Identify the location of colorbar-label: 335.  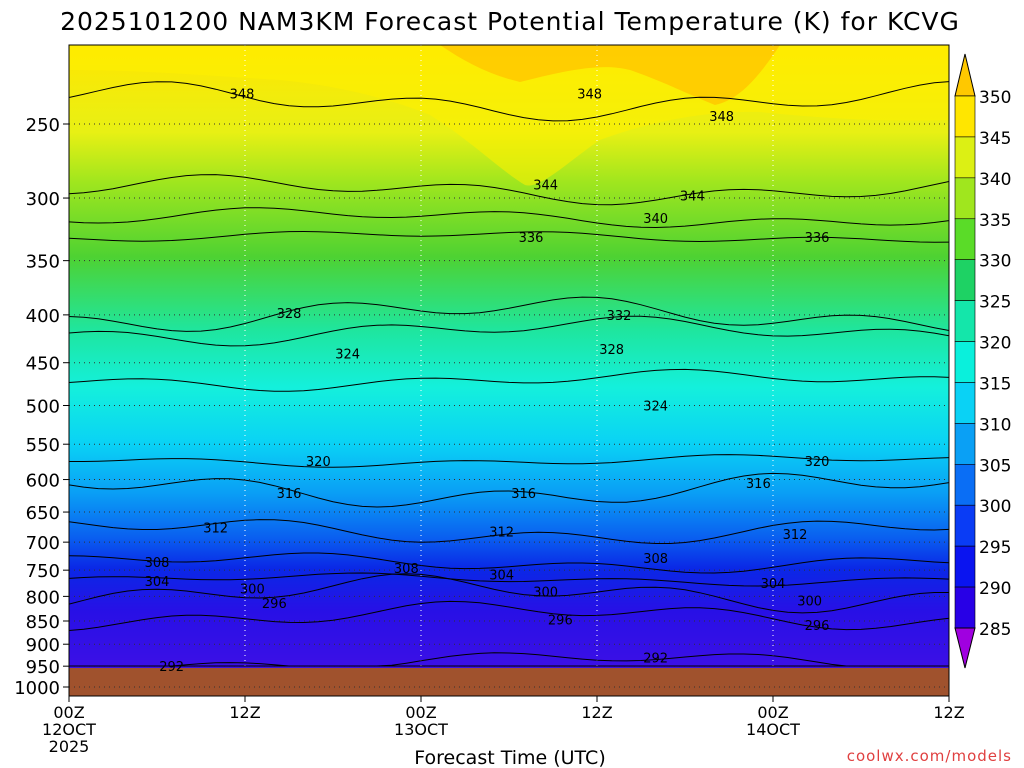
(995, 221).